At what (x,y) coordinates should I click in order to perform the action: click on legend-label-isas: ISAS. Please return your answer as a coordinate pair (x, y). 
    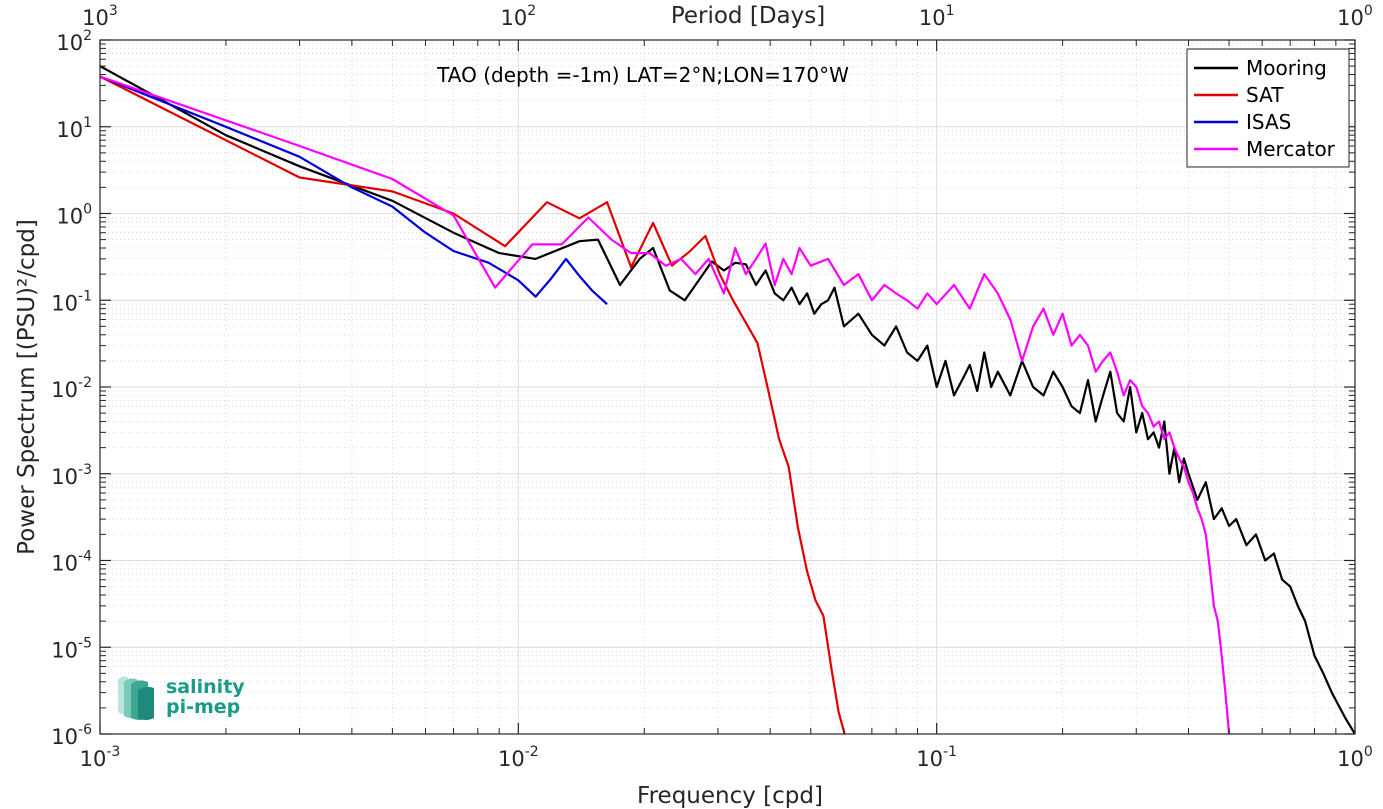
    Looking at the image, I should click on (1268, 122).